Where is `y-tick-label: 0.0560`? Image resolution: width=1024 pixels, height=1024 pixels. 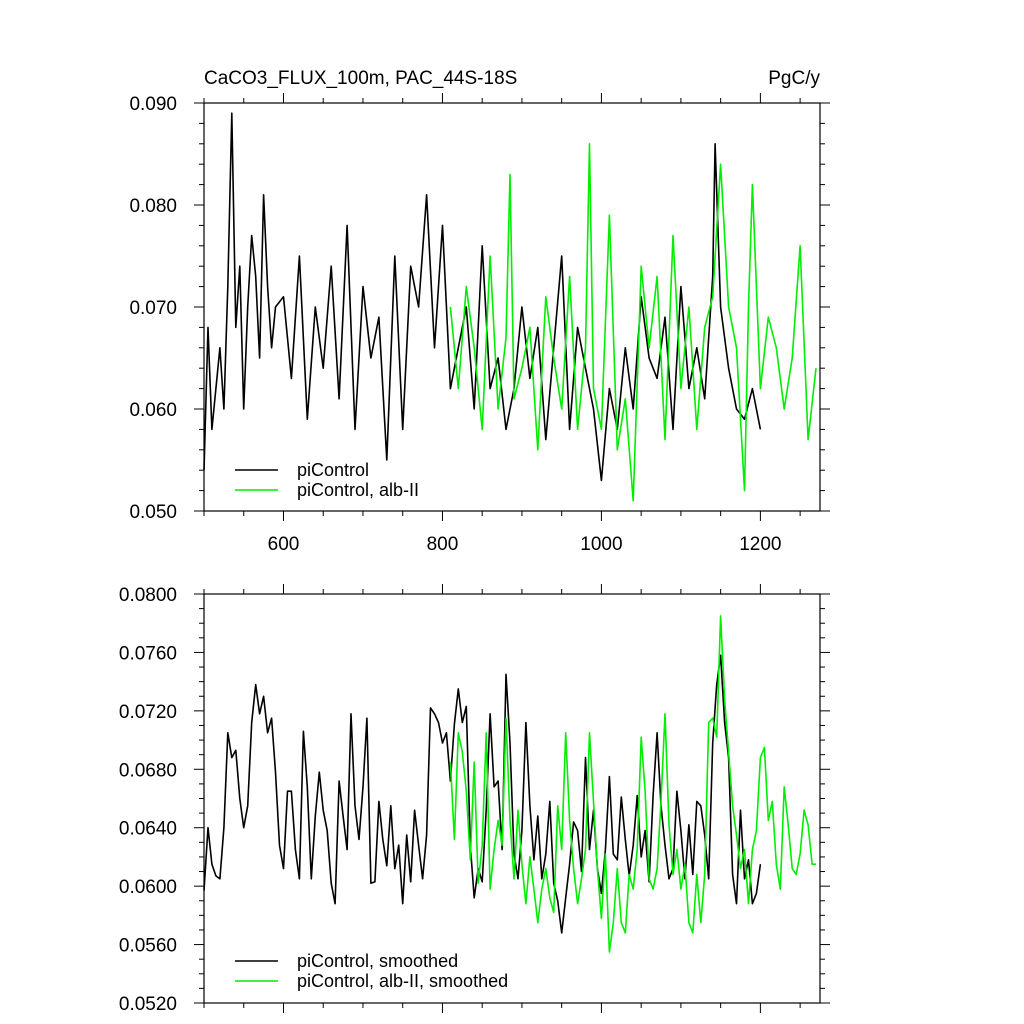 y-tick-label: 0.0560 is located at coordinates (148, 946).